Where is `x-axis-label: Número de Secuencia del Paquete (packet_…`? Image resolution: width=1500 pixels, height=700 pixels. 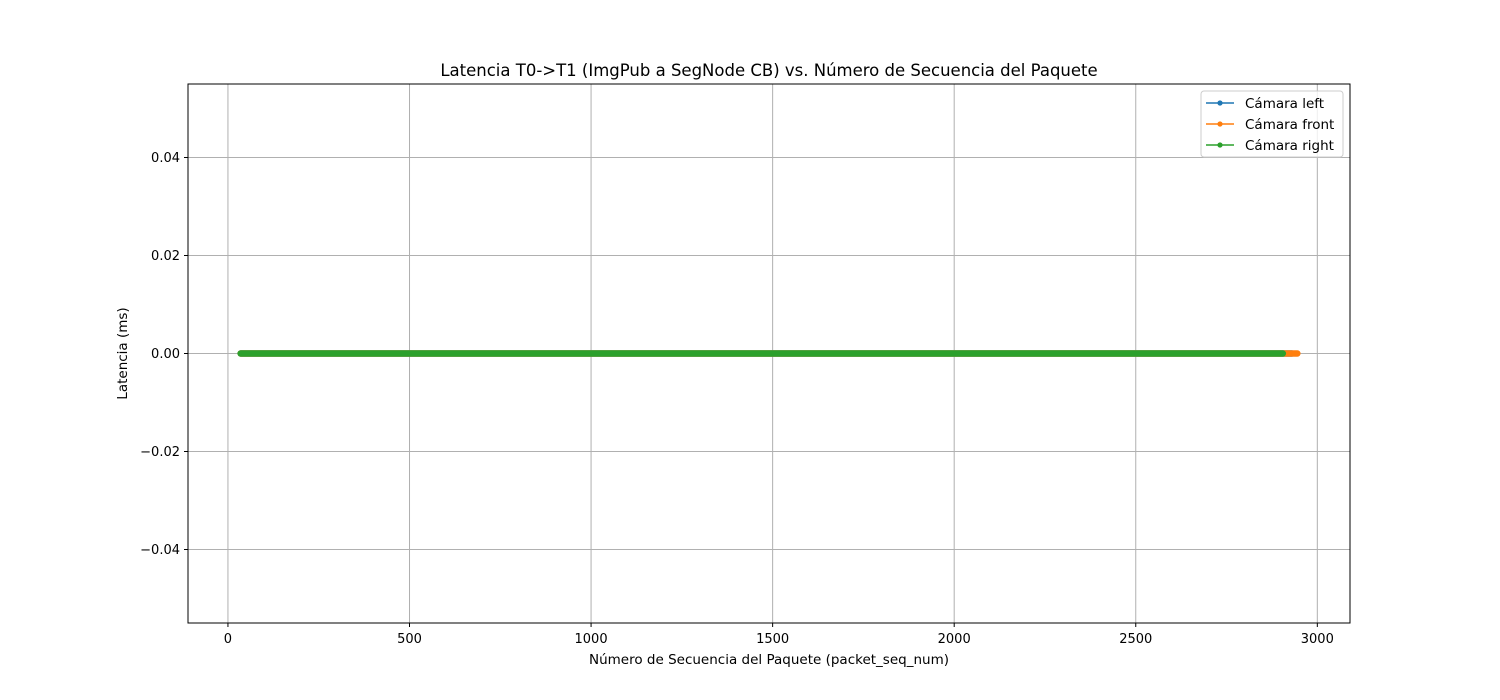 x-axis-label: Número de Secuencia del Paquete (packet_… is located at coordinates (769, 660).